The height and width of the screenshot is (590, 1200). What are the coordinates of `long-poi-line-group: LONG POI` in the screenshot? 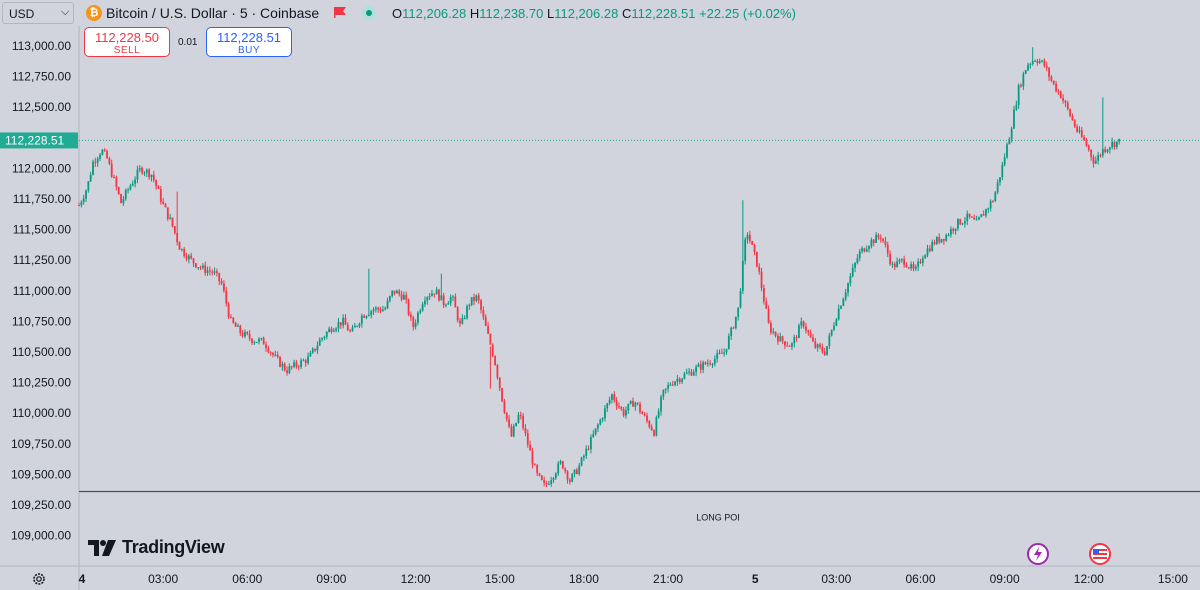 It's located at (639, 506).